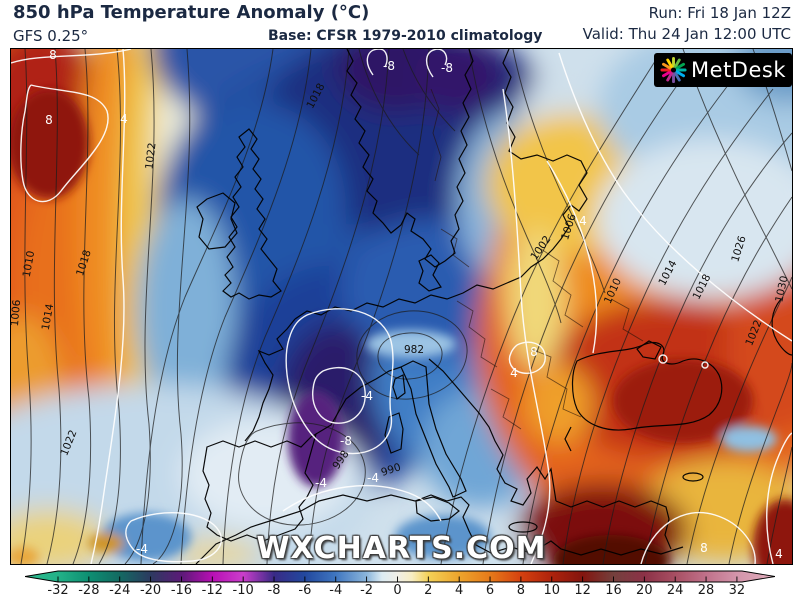 The width and height of the screenshot is (800, 613). Describe the element at coordinates (737, 590) in the screenshot. I see `colorbar-tick-label: 32` at that location.